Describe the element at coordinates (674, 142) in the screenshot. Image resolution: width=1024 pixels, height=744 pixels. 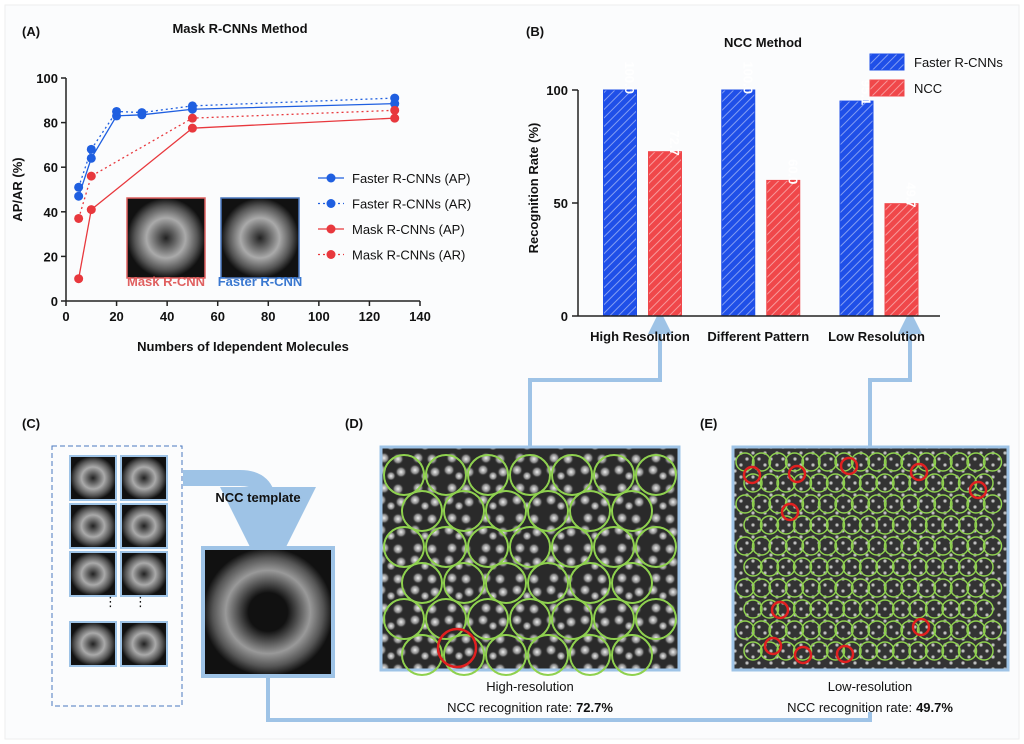
I see `value-label: 72.7` at that location.